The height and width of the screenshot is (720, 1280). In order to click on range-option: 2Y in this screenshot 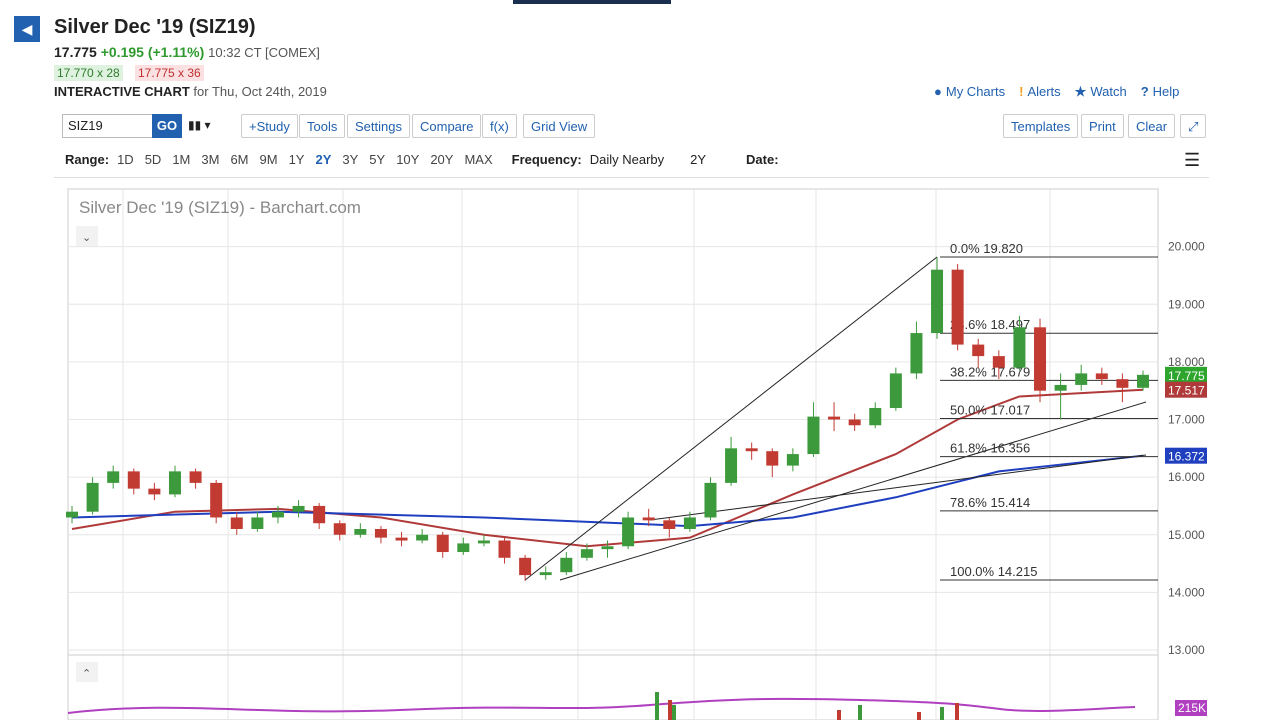, I will do `click(323, 159)`.